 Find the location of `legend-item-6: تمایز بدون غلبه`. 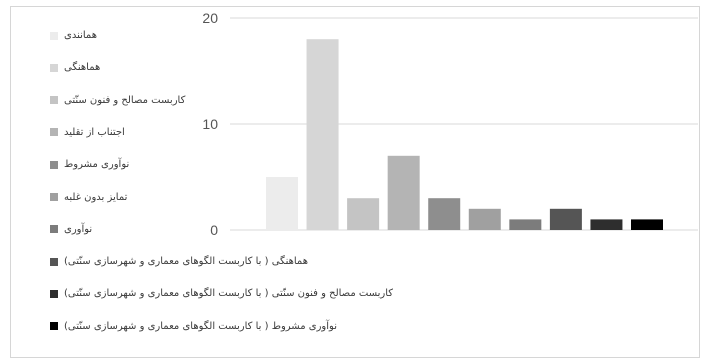

legend-item-6: تمایز بدون غلبه is located at coordinates (88, 197).